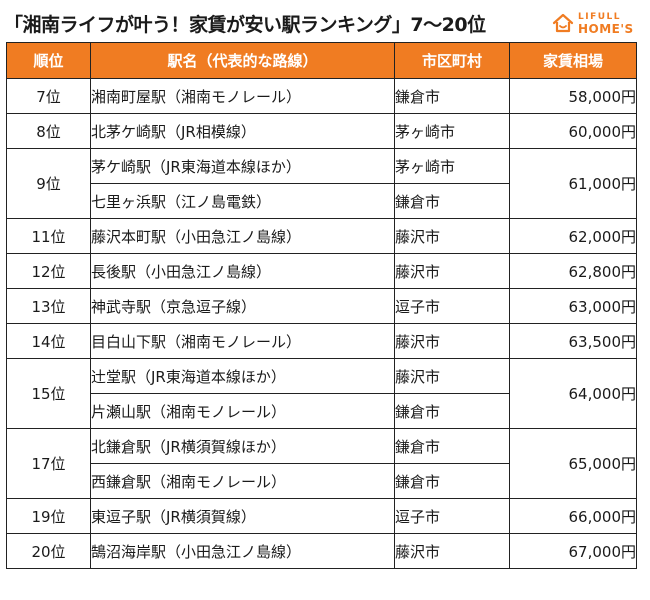 The height and width of the screenshot is (600, 650). What do you see at coordinates (606, 29) in the screenshot?
I see `logo-text-homes: HOME'S` at bounding box center [606, 29].